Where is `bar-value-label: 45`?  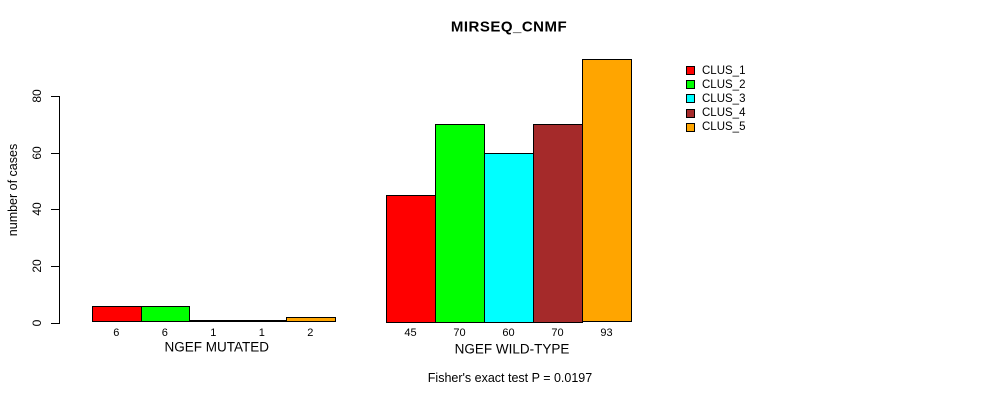
bar-value-label: 45 is located at coordinates (410, 333).